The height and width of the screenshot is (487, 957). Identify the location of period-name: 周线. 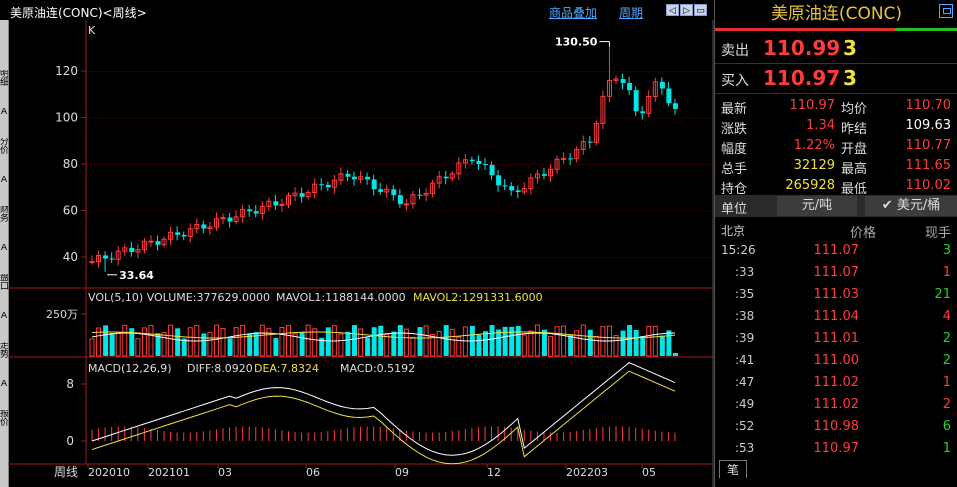
(66, 472).